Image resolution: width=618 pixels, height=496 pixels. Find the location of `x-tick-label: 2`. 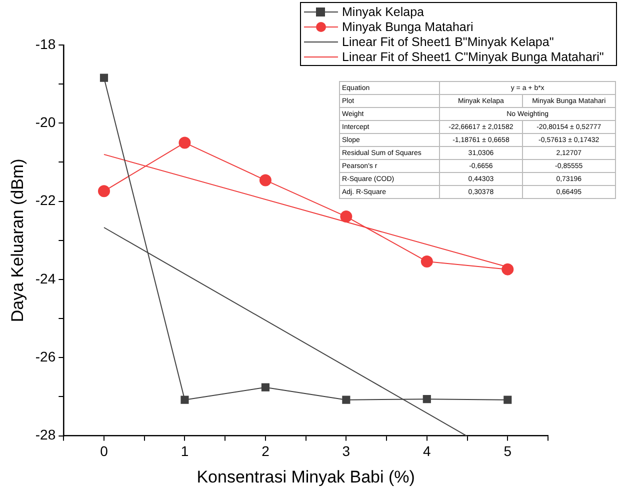

x-tick-label: 2 is located at coordinates (266, 451).